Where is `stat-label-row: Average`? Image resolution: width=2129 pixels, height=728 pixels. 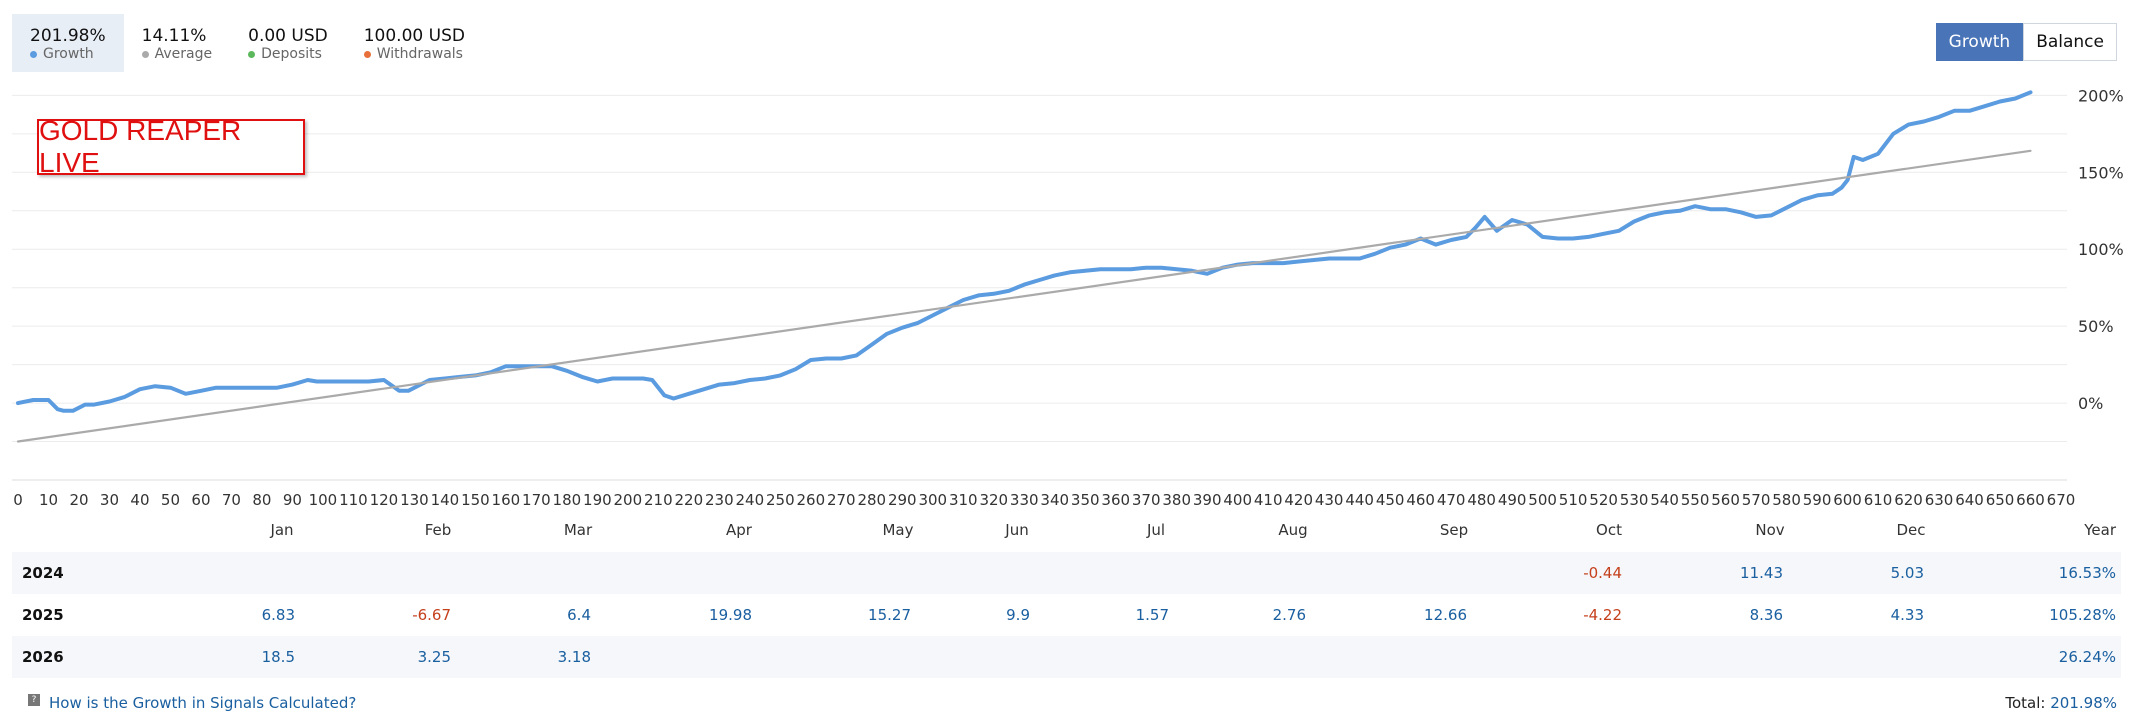 stat-label-row: Average is located at coordinates (177, 54).